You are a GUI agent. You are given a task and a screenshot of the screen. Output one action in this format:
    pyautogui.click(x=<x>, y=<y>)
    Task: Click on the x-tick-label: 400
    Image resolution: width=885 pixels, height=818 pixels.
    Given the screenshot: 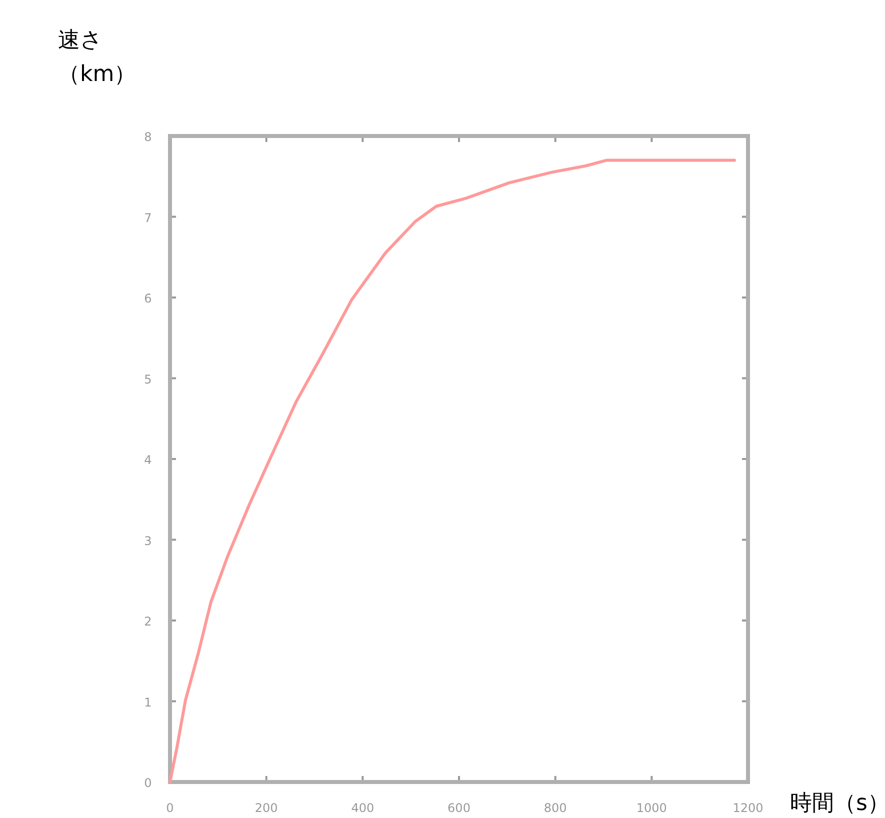 What is the action you would take?
    pyautogui.click(x=362, y=808)
    